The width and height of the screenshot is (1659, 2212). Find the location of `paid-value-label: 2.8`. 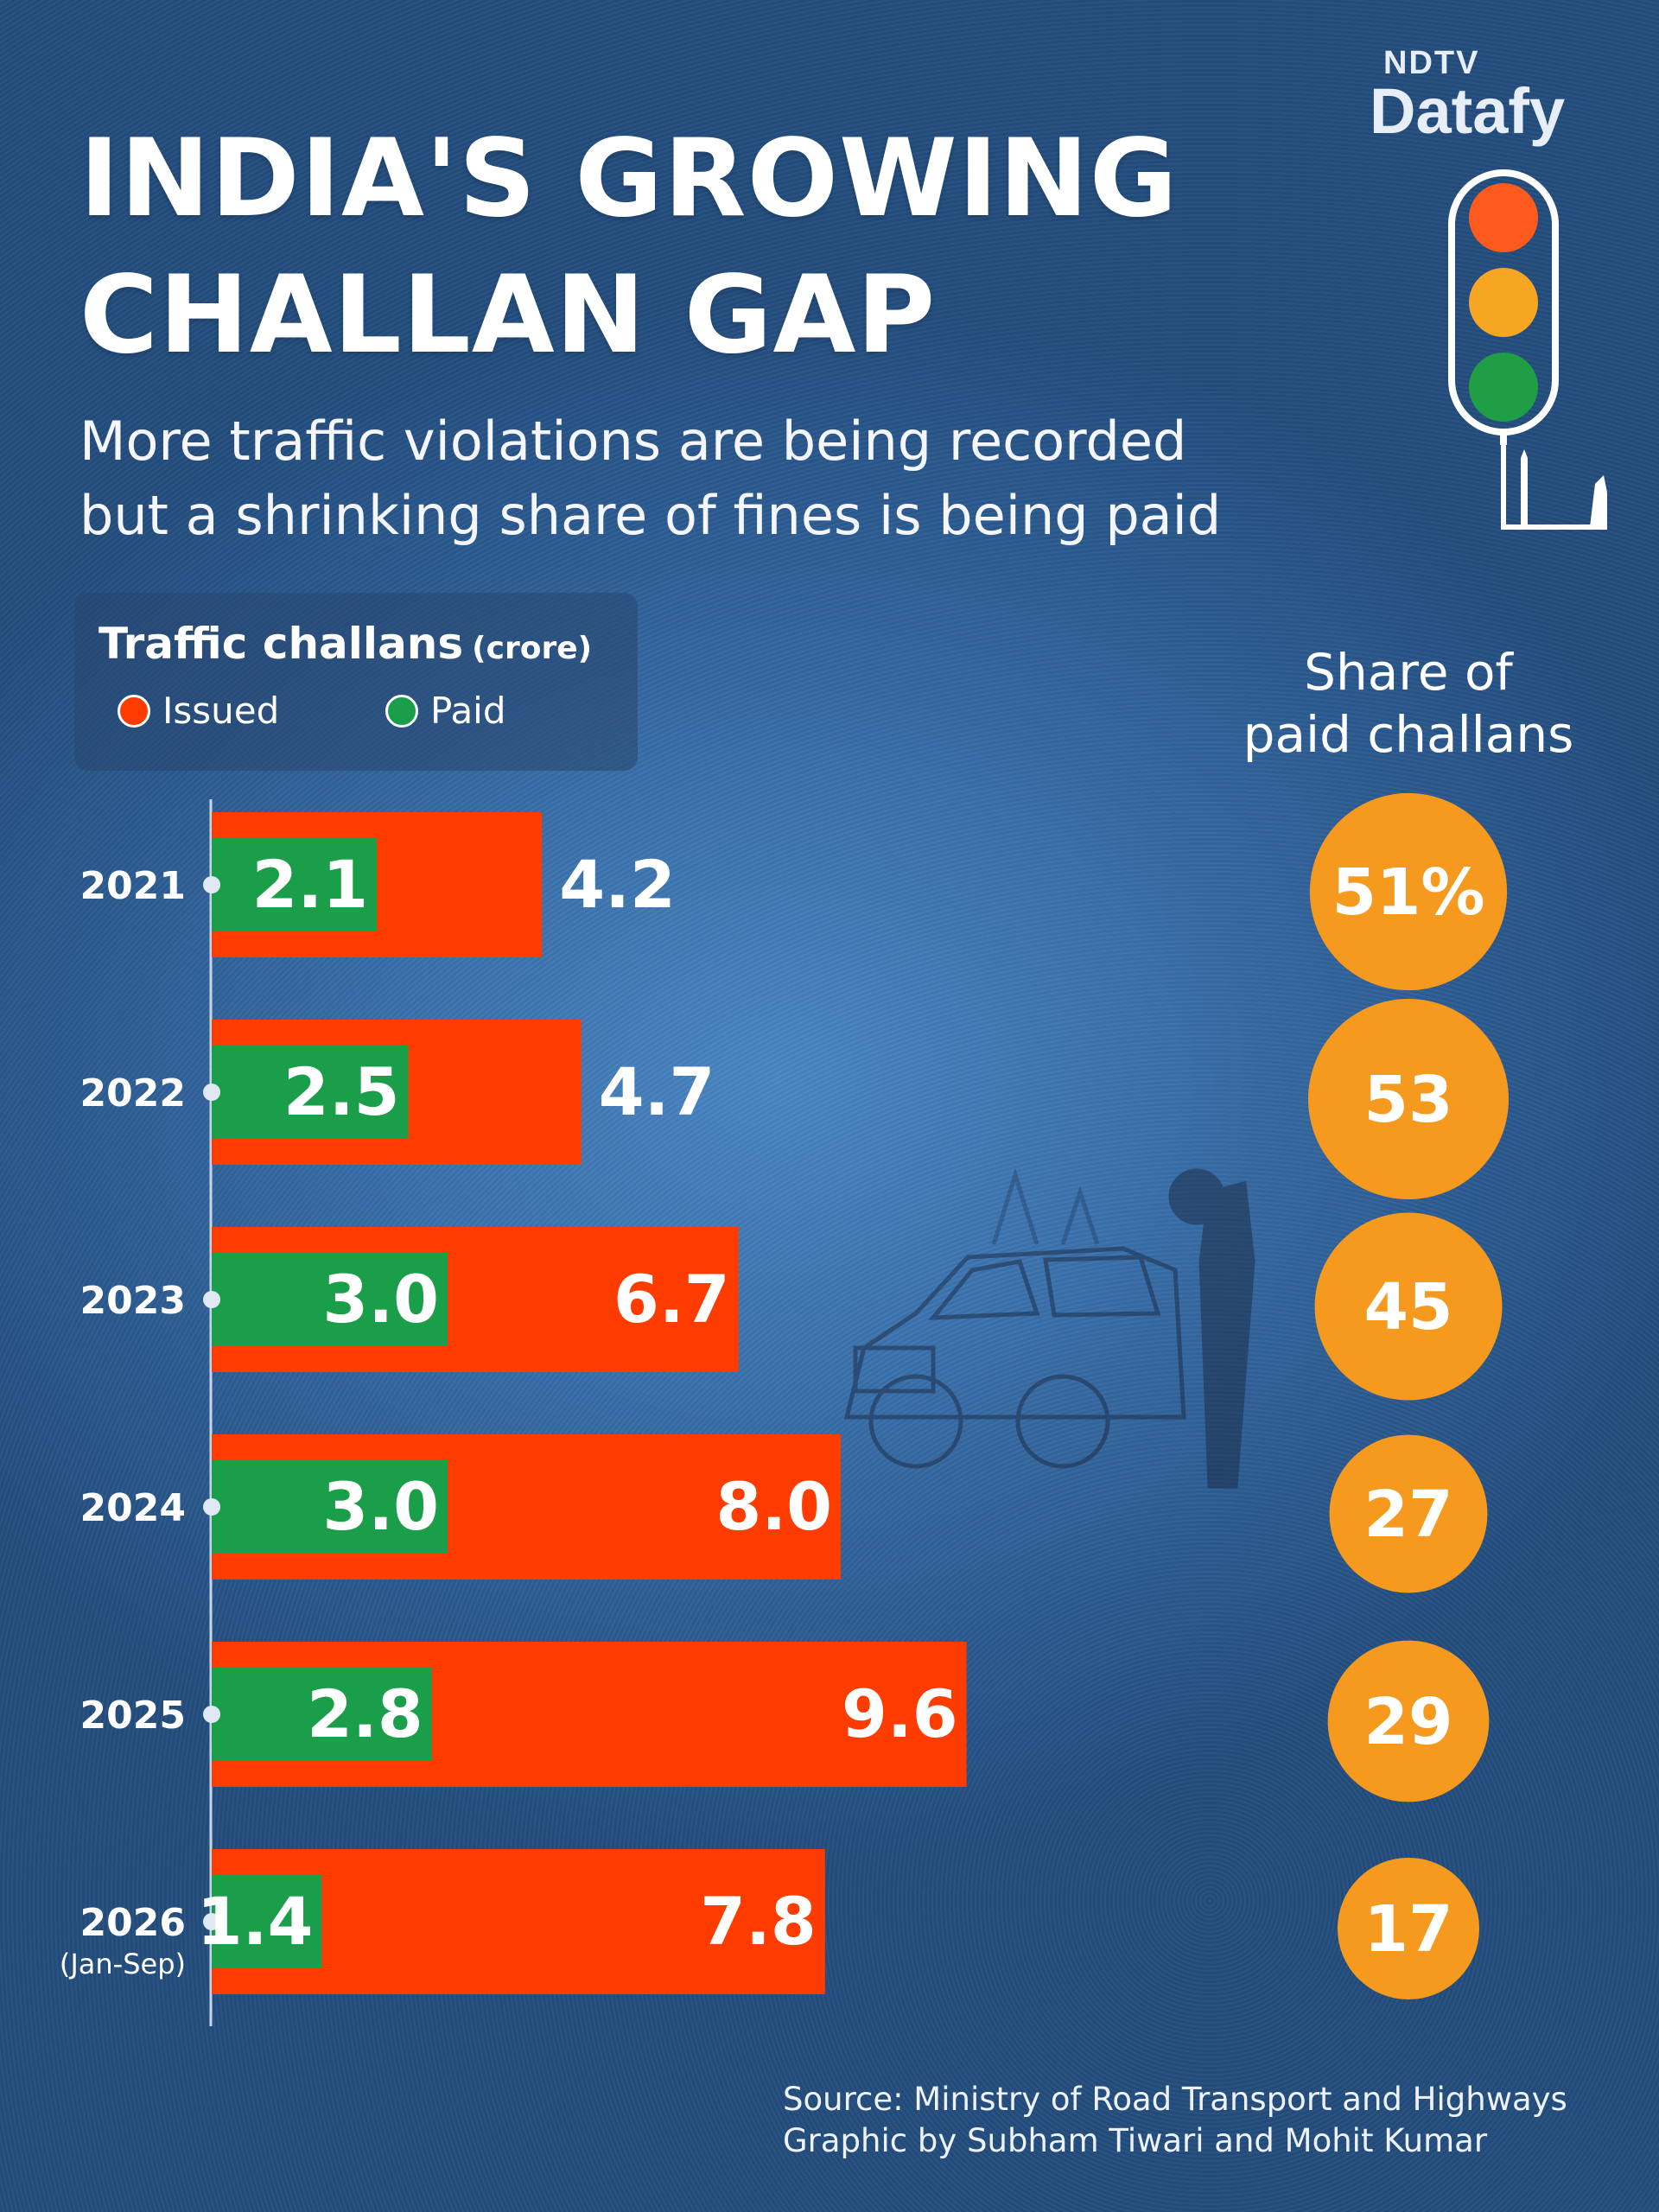

paid-value-label: 2.8 is located at coordinates (365, 1713).